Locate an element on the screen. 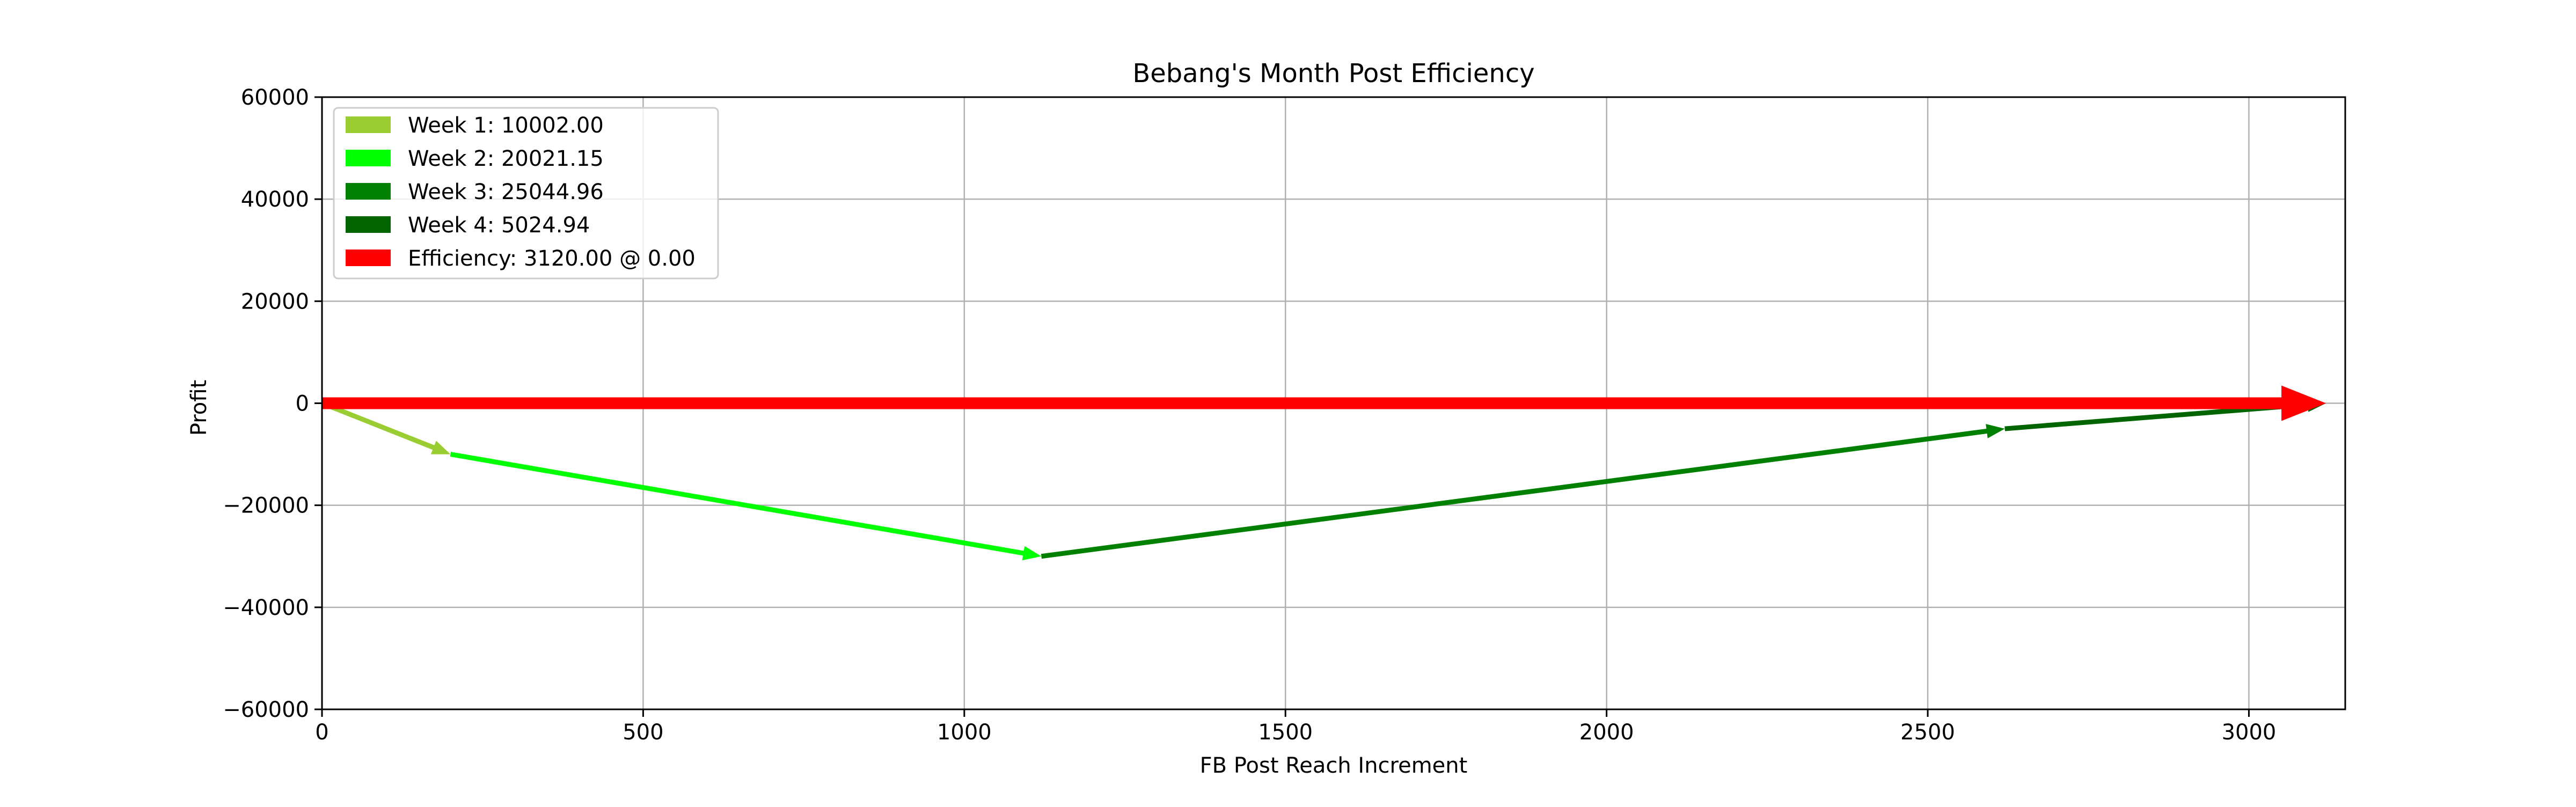  y-tick-label: 0 is located at coordinates (302, 404).